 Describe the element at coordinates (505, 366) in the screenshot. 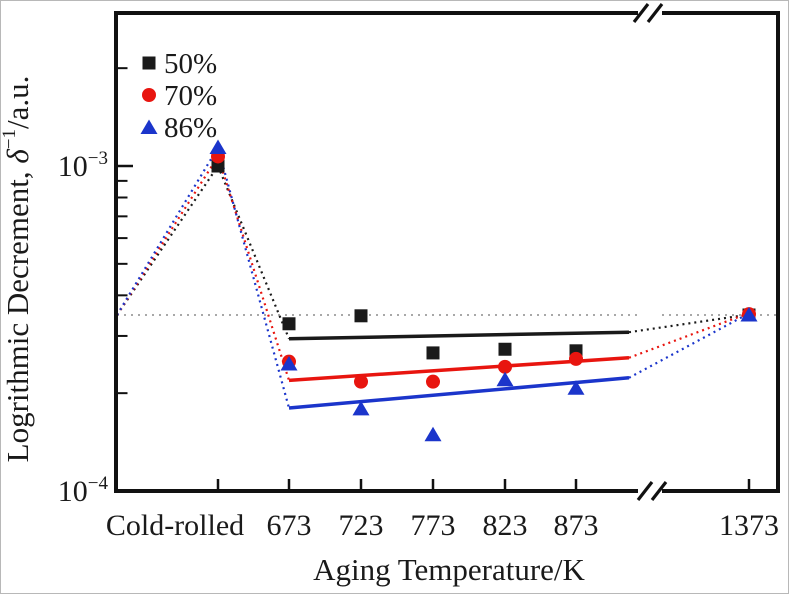

I see `point-70%-823` at that location.